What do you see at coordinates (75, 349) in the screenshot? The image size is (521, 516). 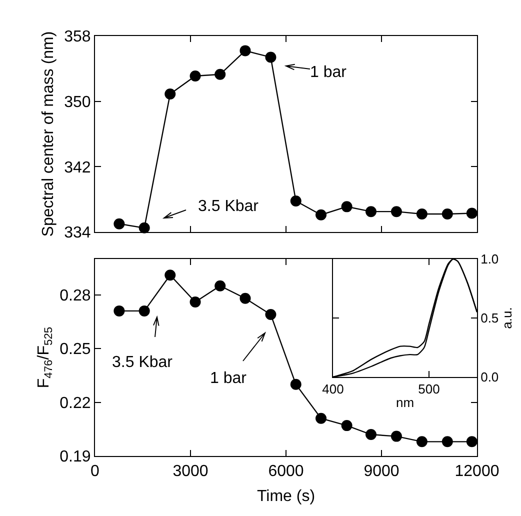 I see `y-tick-label: 0.25` at bounding box center [75, 349].